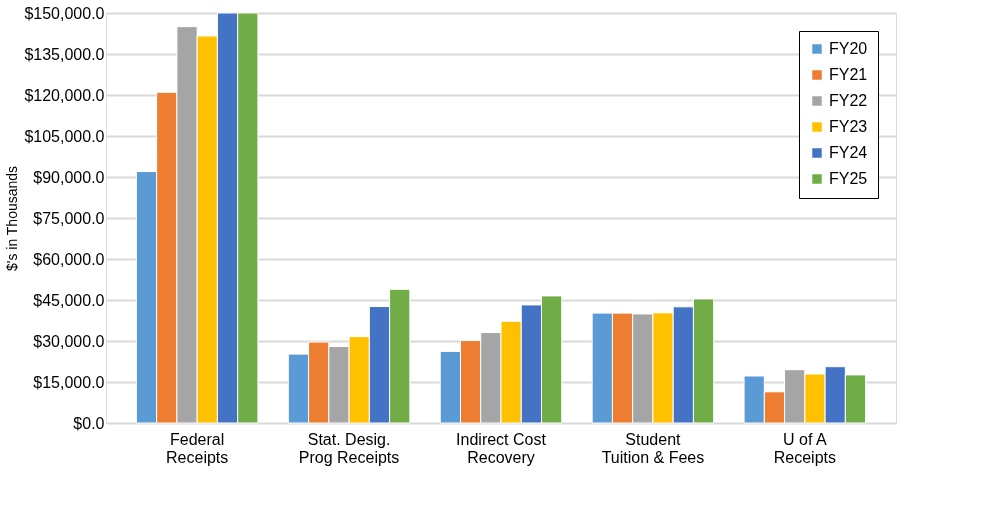 This screenshot has width=1005, height=523. Describe the element at coordinates (69, 300) in the screenshot. I see `y-tick-label: $45,000.0` at that location.